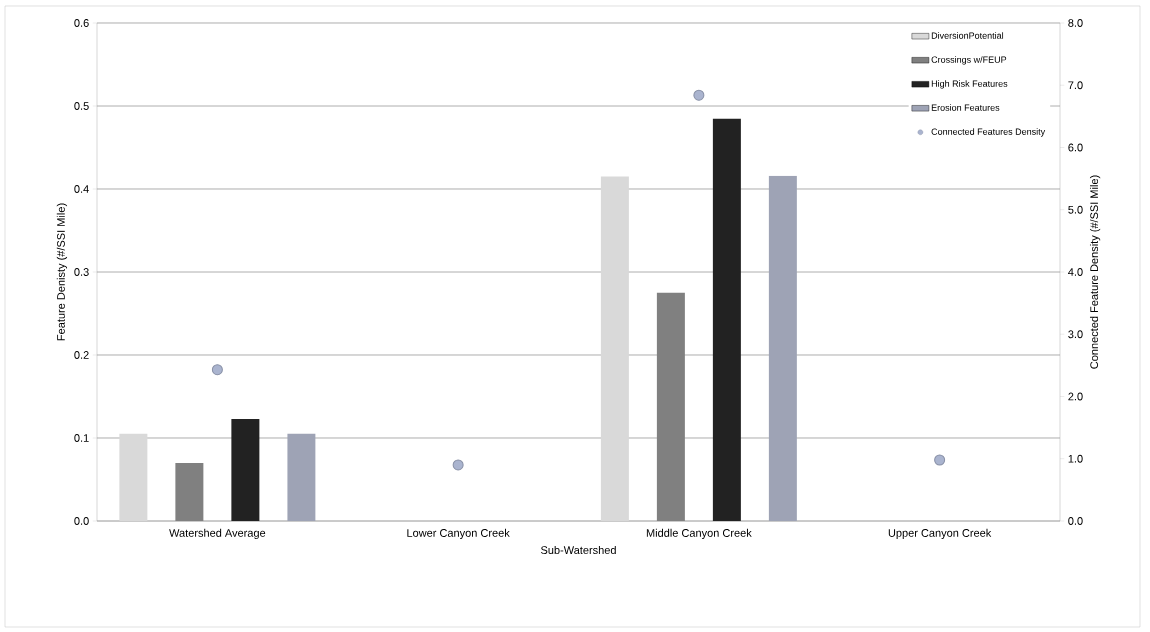 This screenshot has width=1150, height=632. I want to click on y-tick-label: 0.5, so click(81, 106).